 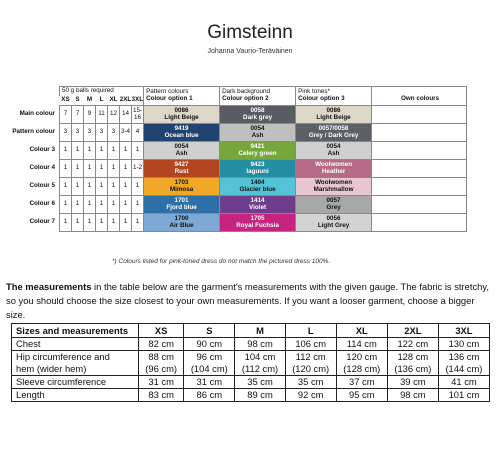 I want to click on measurement-value: 112 cm, so click(x=310, y=356).